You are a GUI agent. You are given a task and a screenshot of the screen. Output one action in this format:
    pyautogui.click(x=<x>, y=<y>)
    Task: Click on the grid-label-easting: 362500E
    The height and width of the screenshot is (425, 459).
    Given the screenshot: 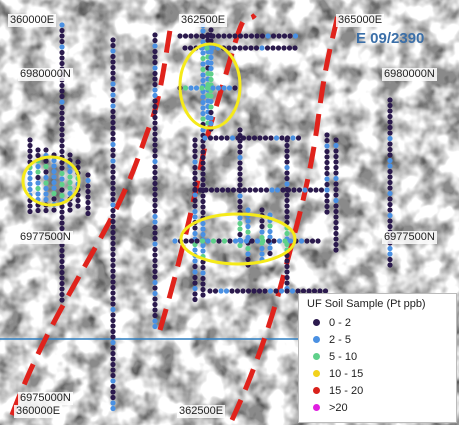 What is the action you would take?
    pyautogui.click(x=201, y=411)
    